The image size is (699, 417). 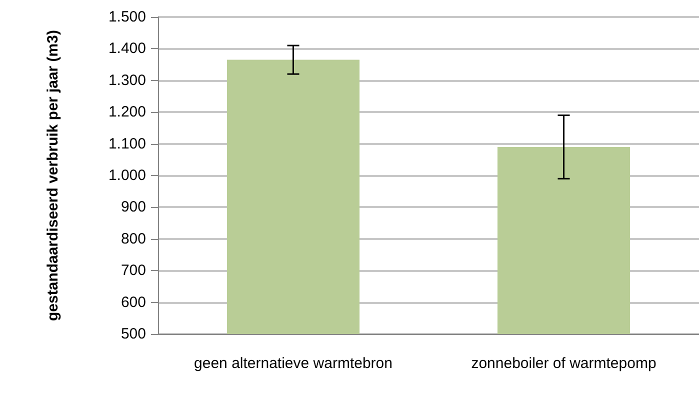 I want to click on x-tick-label: geen alternatieve warmtebron, so click(x=293, y=363).